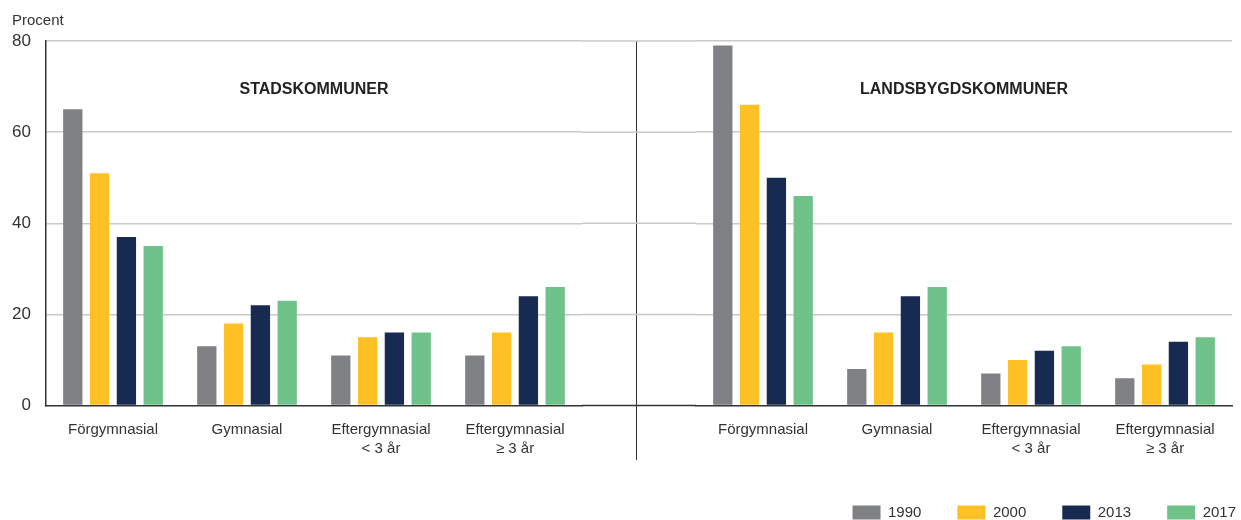 This screenshot has height=520, width=1241. What do you see at coordinates (1009, 511) in the screenshot?
I see `legend-label: 2000` at bounding box center [1009, 511].